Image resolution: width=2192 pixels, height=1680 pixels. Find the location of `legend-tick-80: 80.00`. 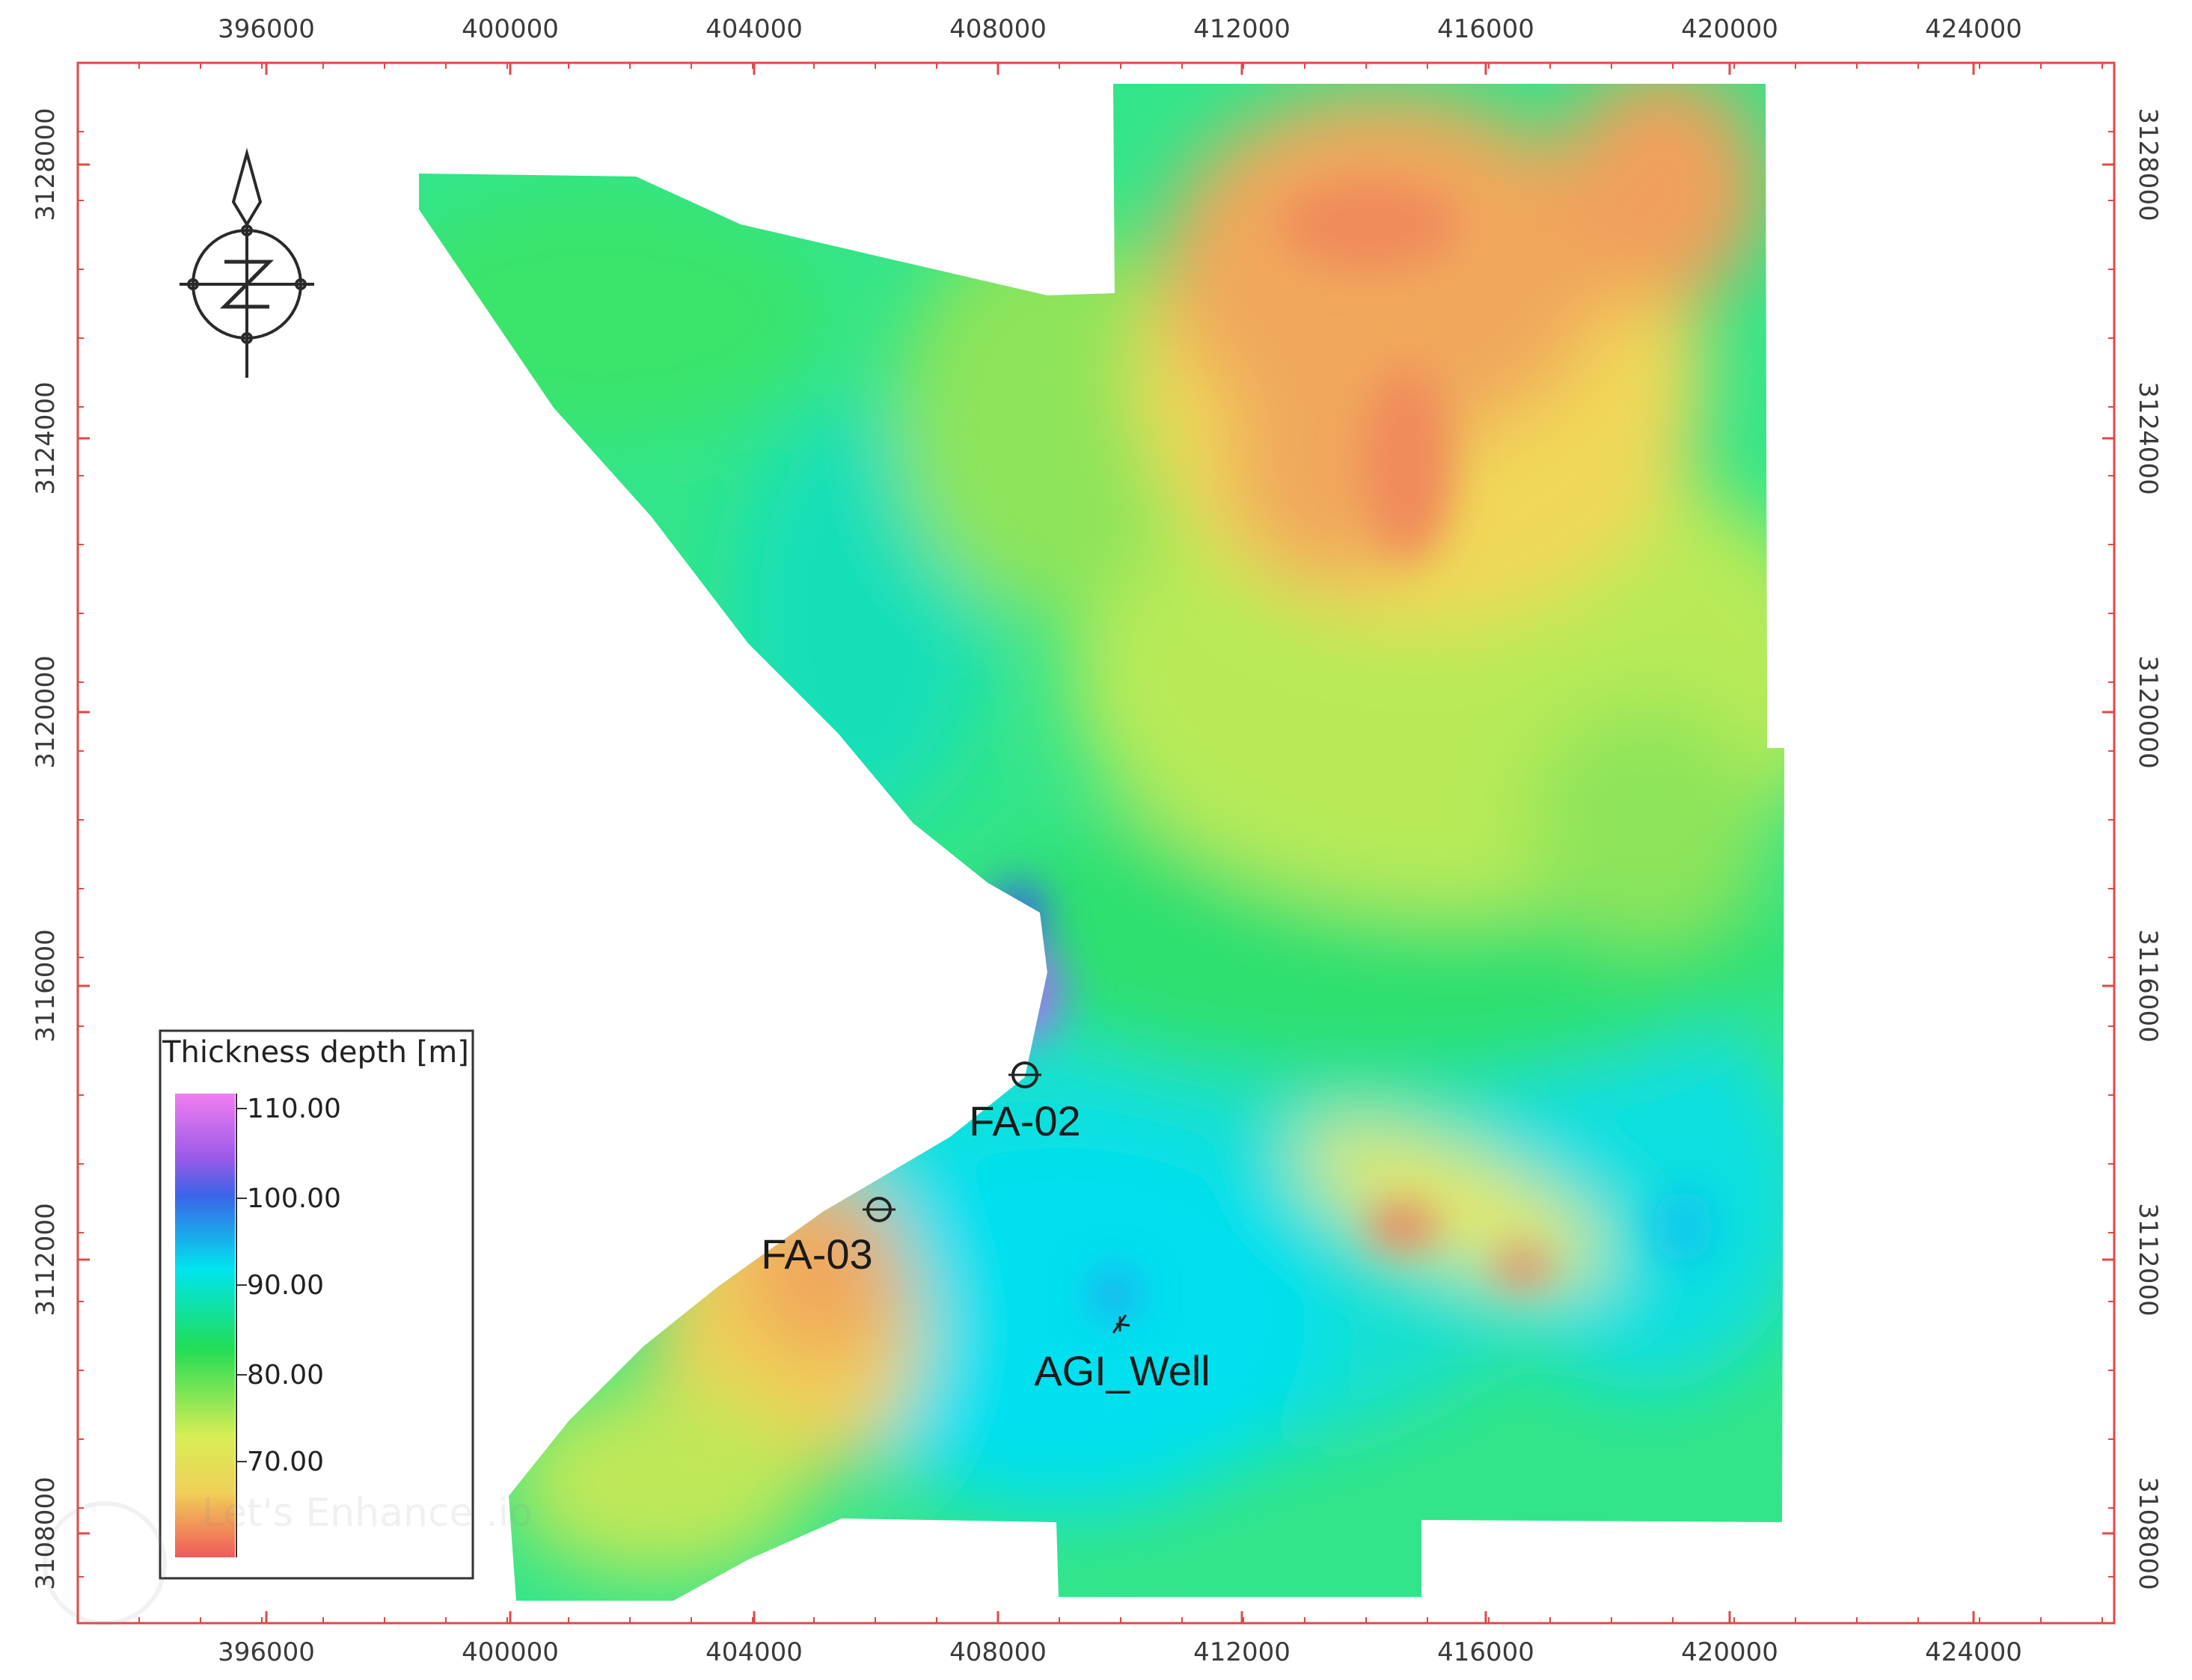

legend-tick-80: 80.00 is located at coordinates (280, 1375).